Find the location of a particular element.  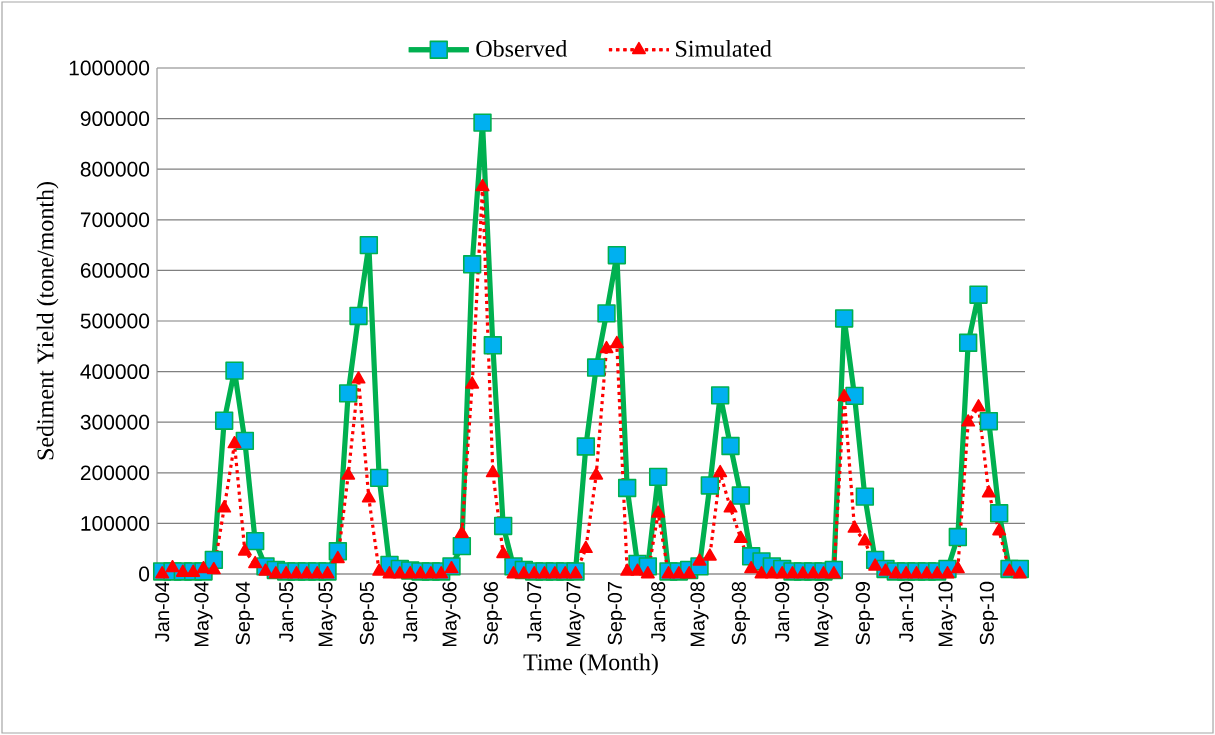

x-tick-label: May-04 is located at coordinates (203, 614).